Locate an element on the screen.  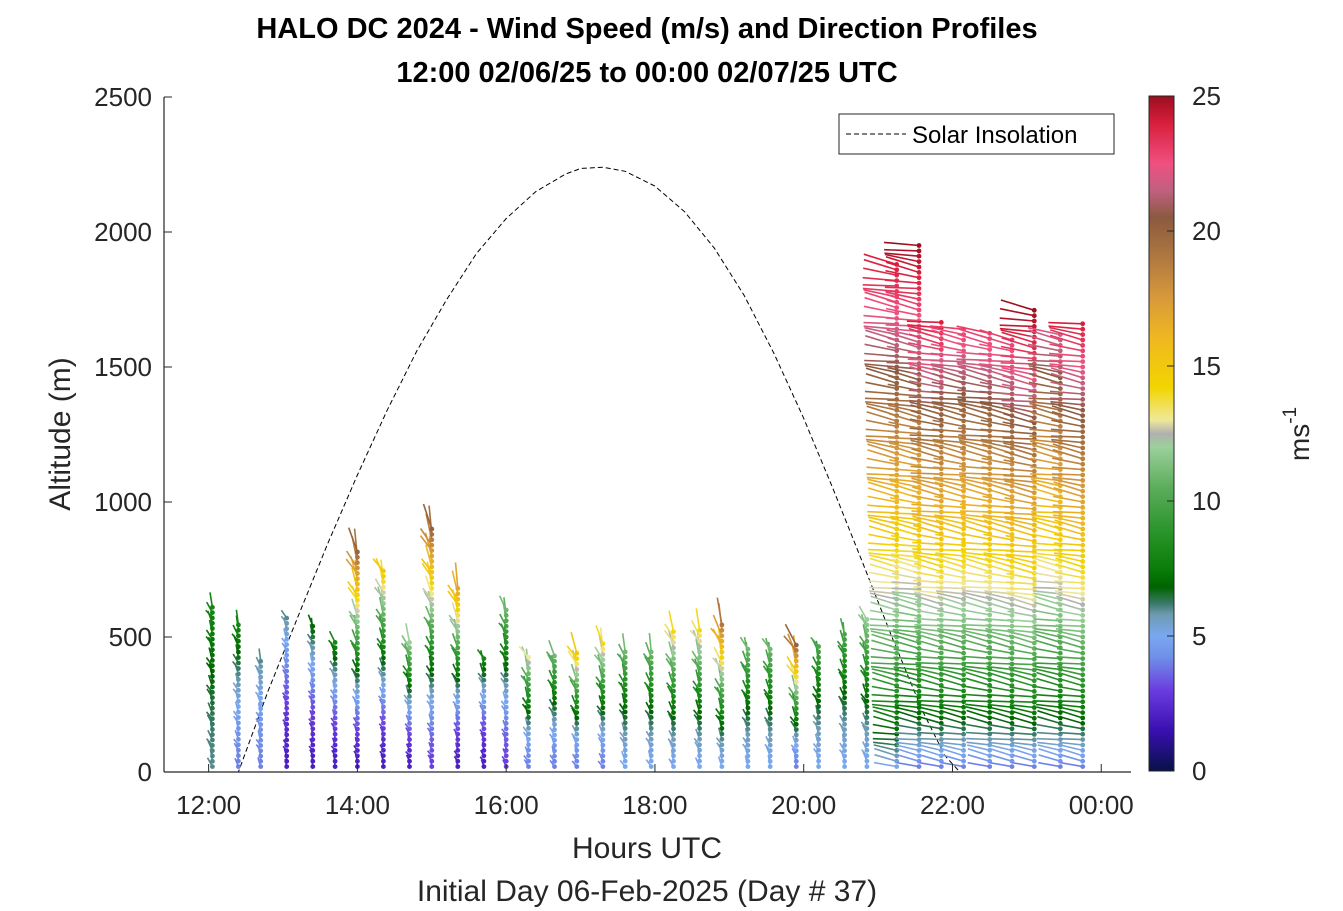
wind-profile is located at coordinates (236, 689).